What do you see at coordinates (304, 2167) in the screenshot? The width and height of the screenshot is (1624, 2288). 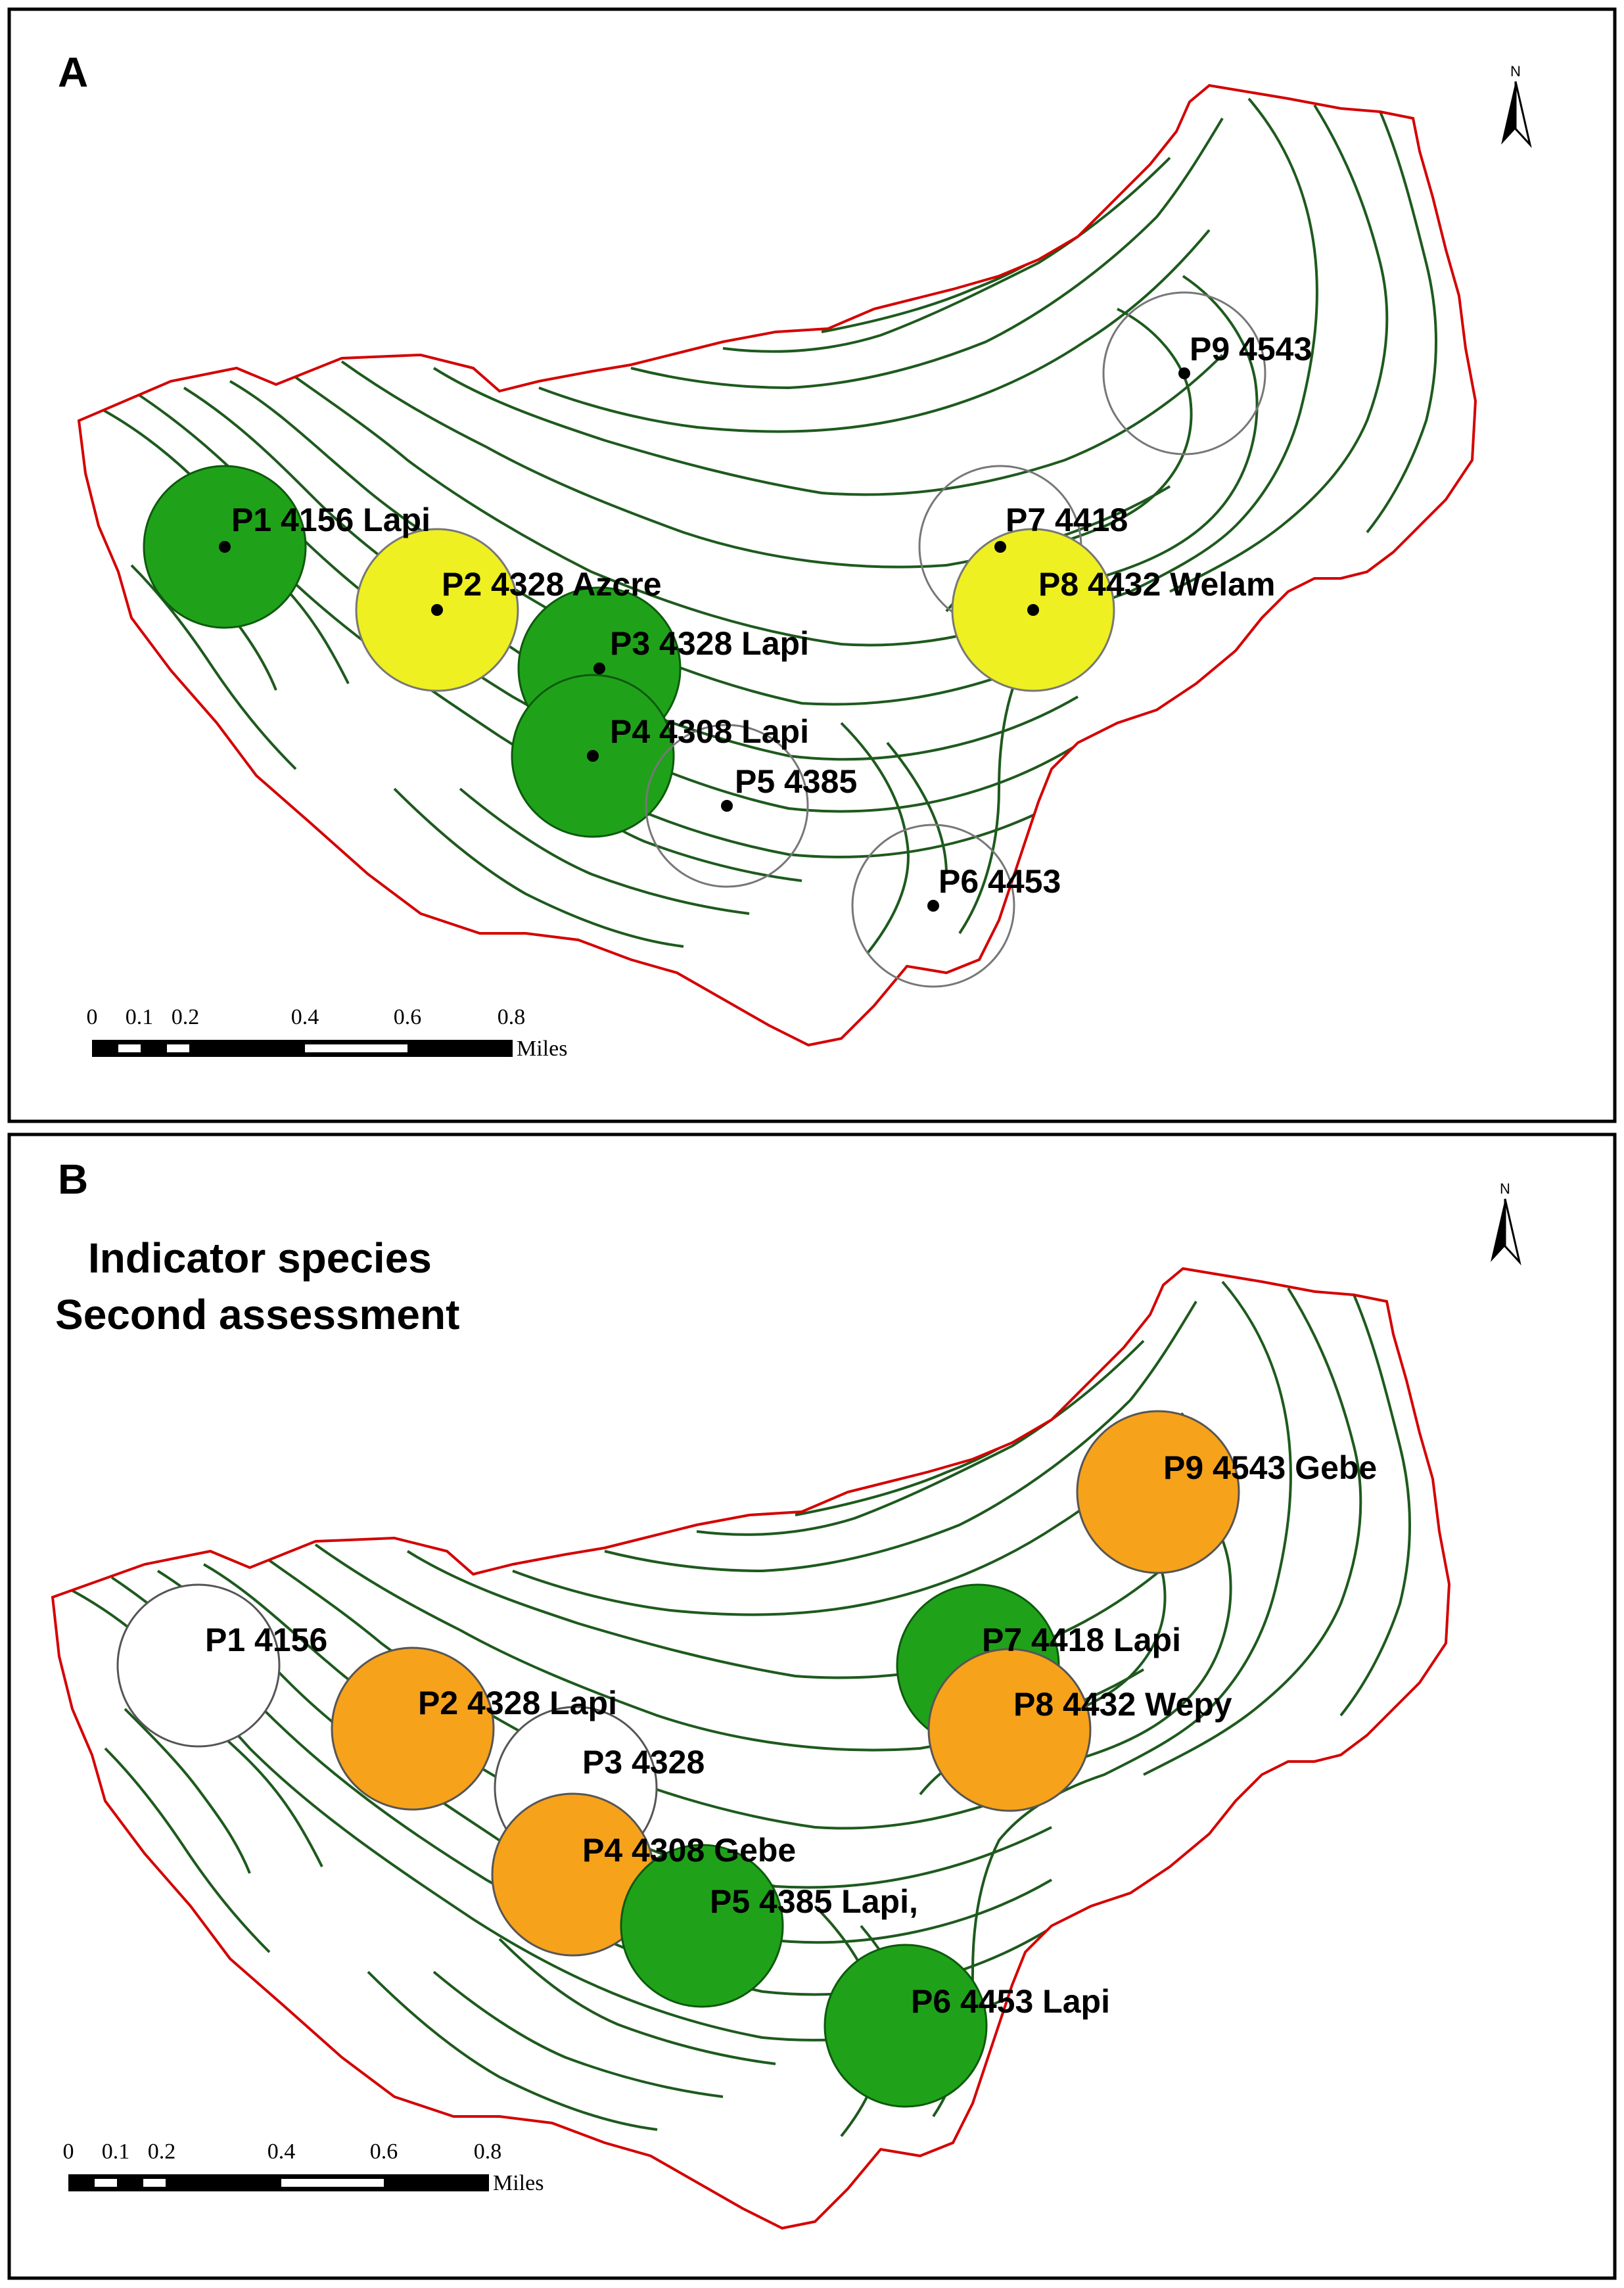 I see `scale-bar-b: 0 0.1 0.2 0.4 0.6 0.8 Miles` at bounding box center [304, 2167].